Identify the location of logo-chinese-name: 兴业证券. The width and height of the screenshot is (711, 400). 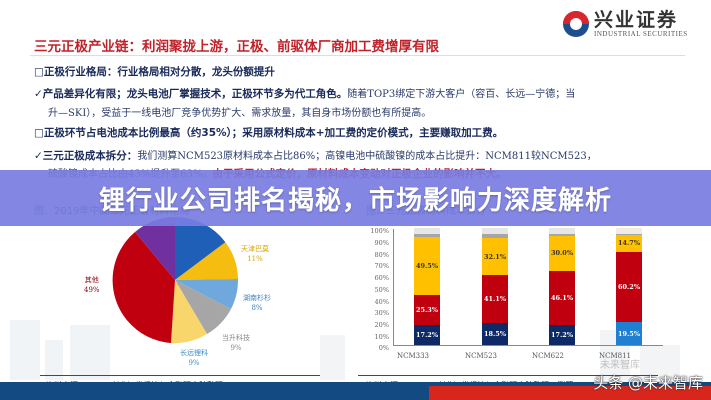
(636, 20).